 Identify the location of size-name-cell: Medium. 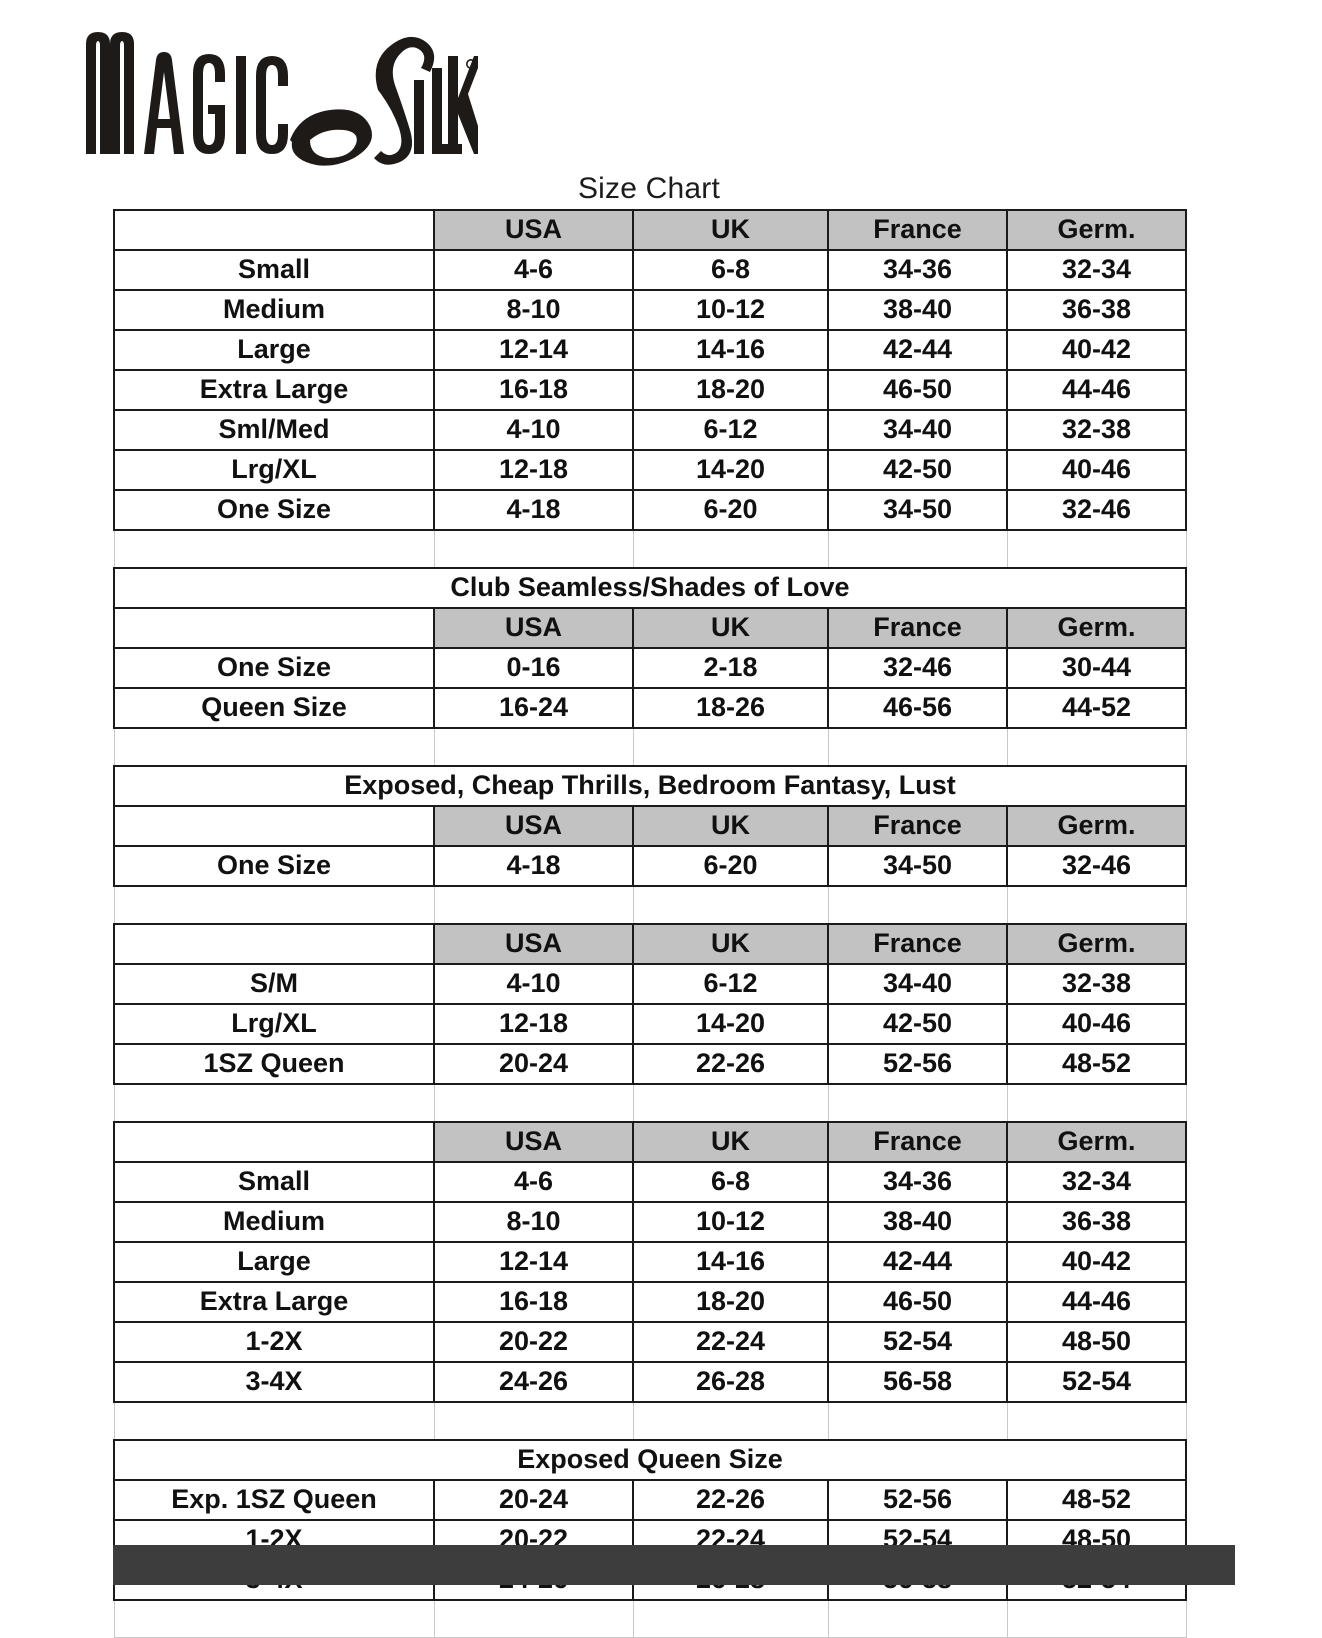
(274, 1222).